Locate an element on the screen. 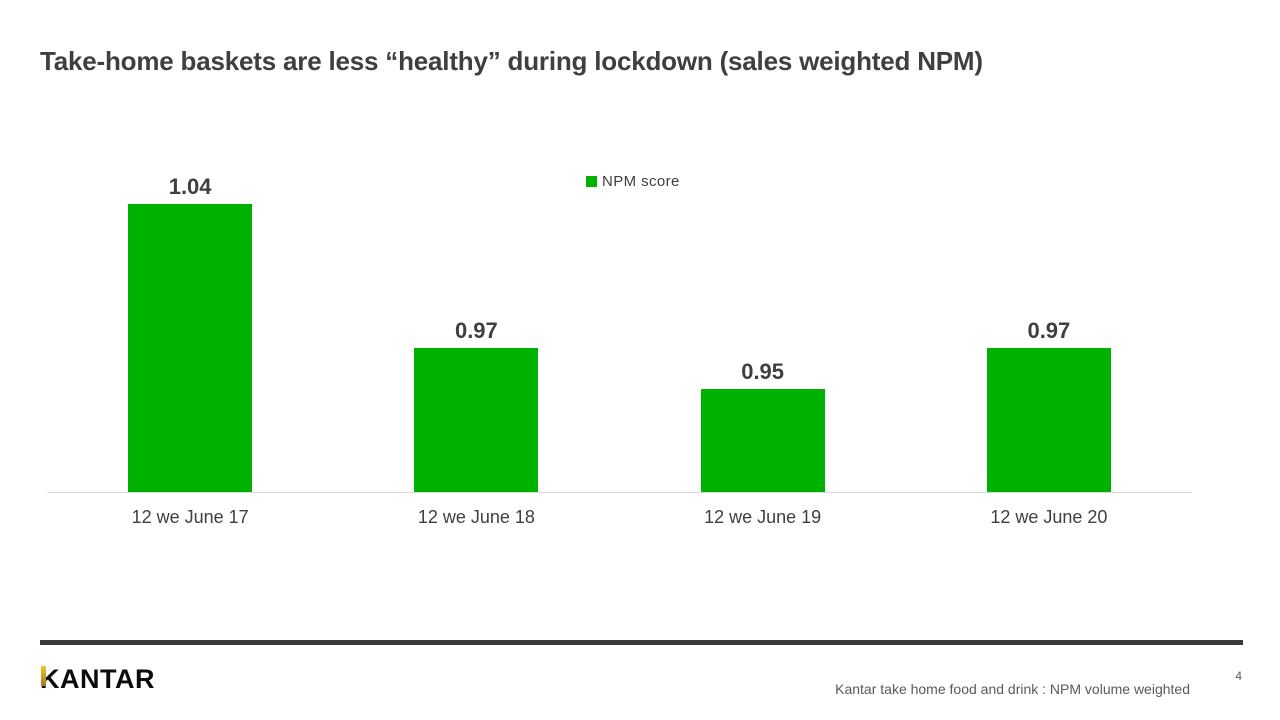 The width and height of the screenshot is (1280, 720). chart-legend: NPM score is located at coordinates (633, 181).